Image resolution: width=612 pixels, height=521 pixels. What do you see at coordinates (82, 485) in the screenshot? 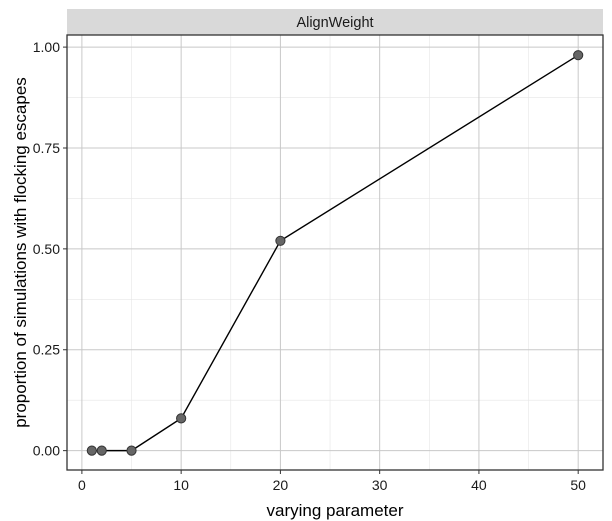
I see `x-tick-label: 0` at bounding box center [82, 485].